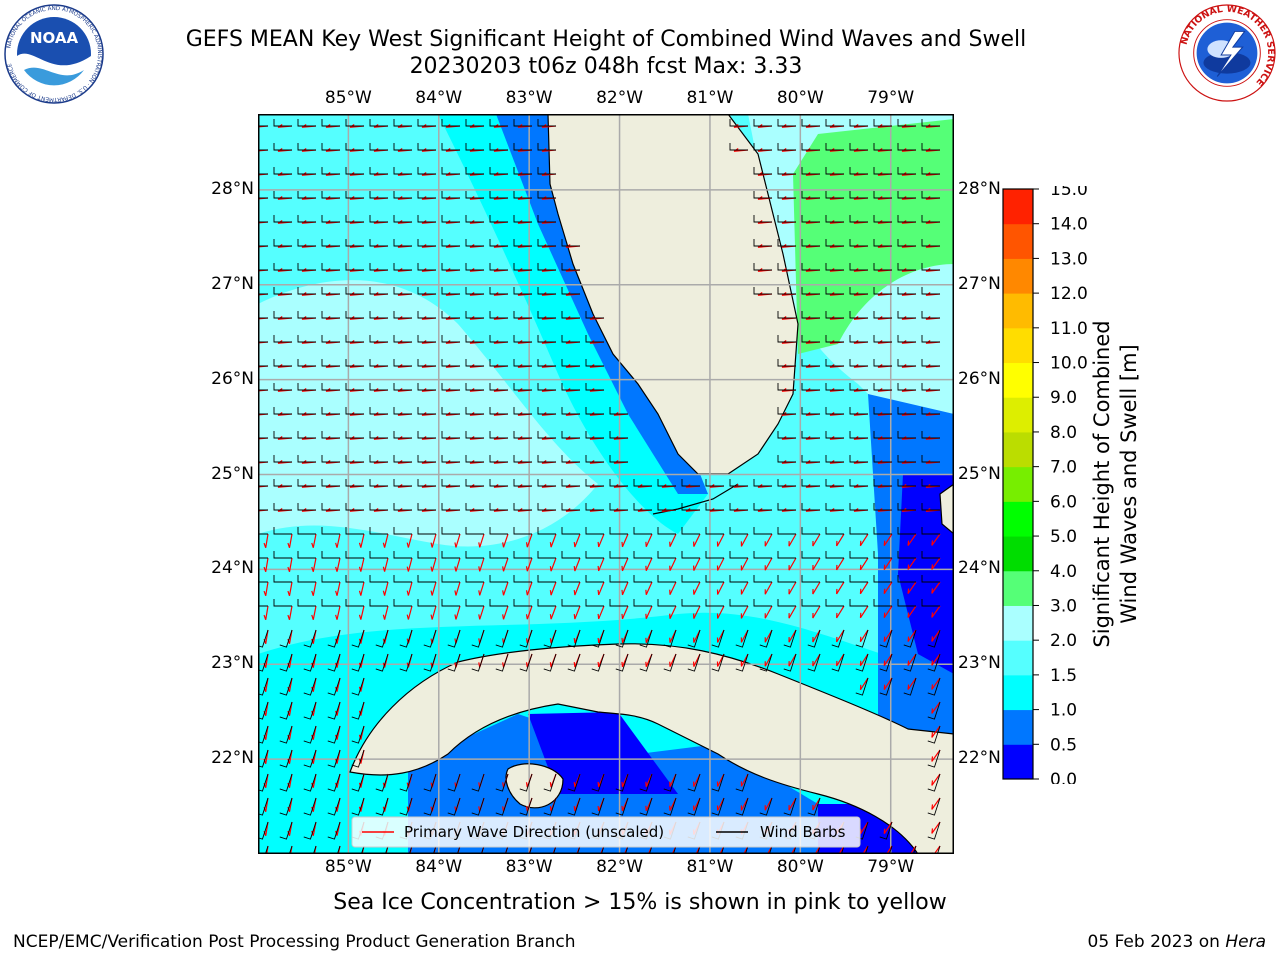  I want to click on colorbar-tick-label: 13.0, so click(1069, 259).